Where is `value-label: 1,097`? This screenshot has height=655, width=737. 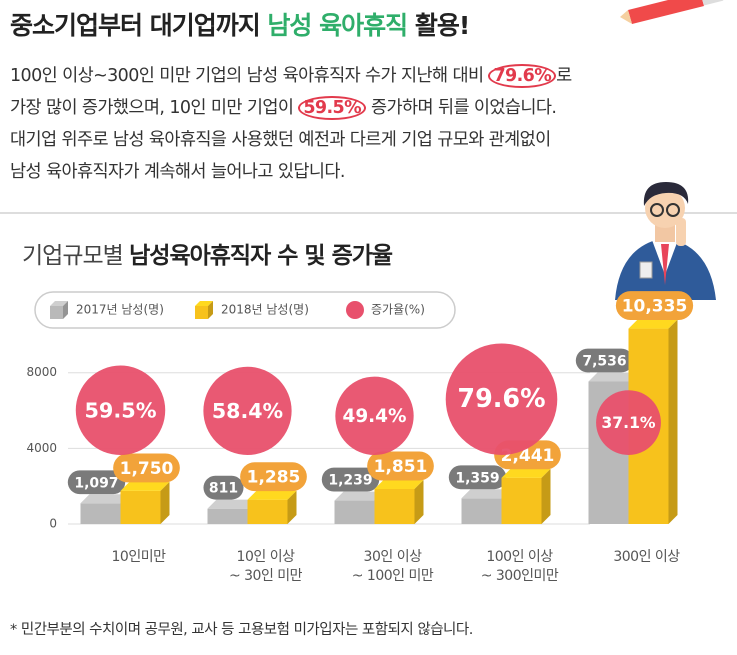
value-label: 1,097 is located at coordinates (96, 483).